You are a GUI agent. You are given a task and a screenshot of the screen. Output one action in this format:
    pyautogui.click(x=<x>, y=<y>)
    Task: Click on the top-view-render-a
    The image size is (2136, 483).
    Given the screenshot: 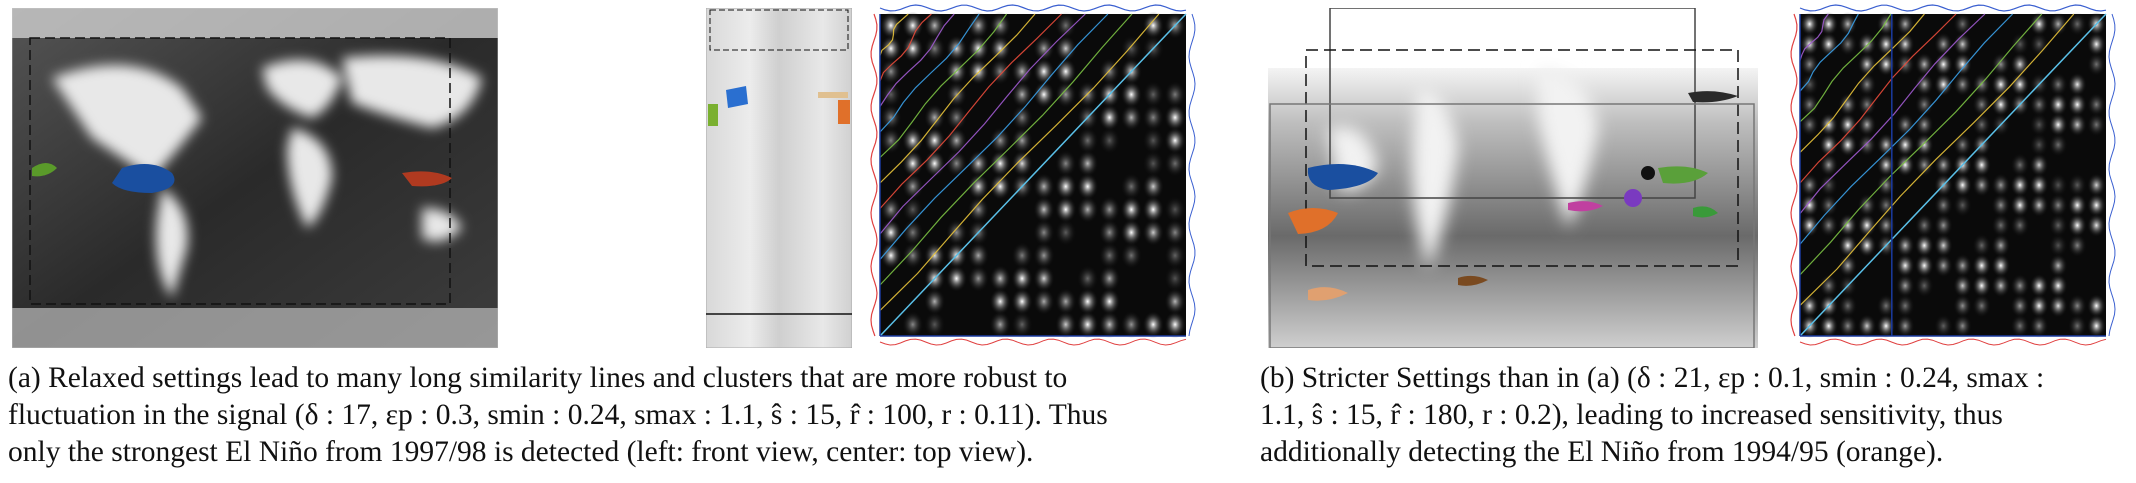 What is the action you would take?
    pyautogui.click(x=779, y=178)
    